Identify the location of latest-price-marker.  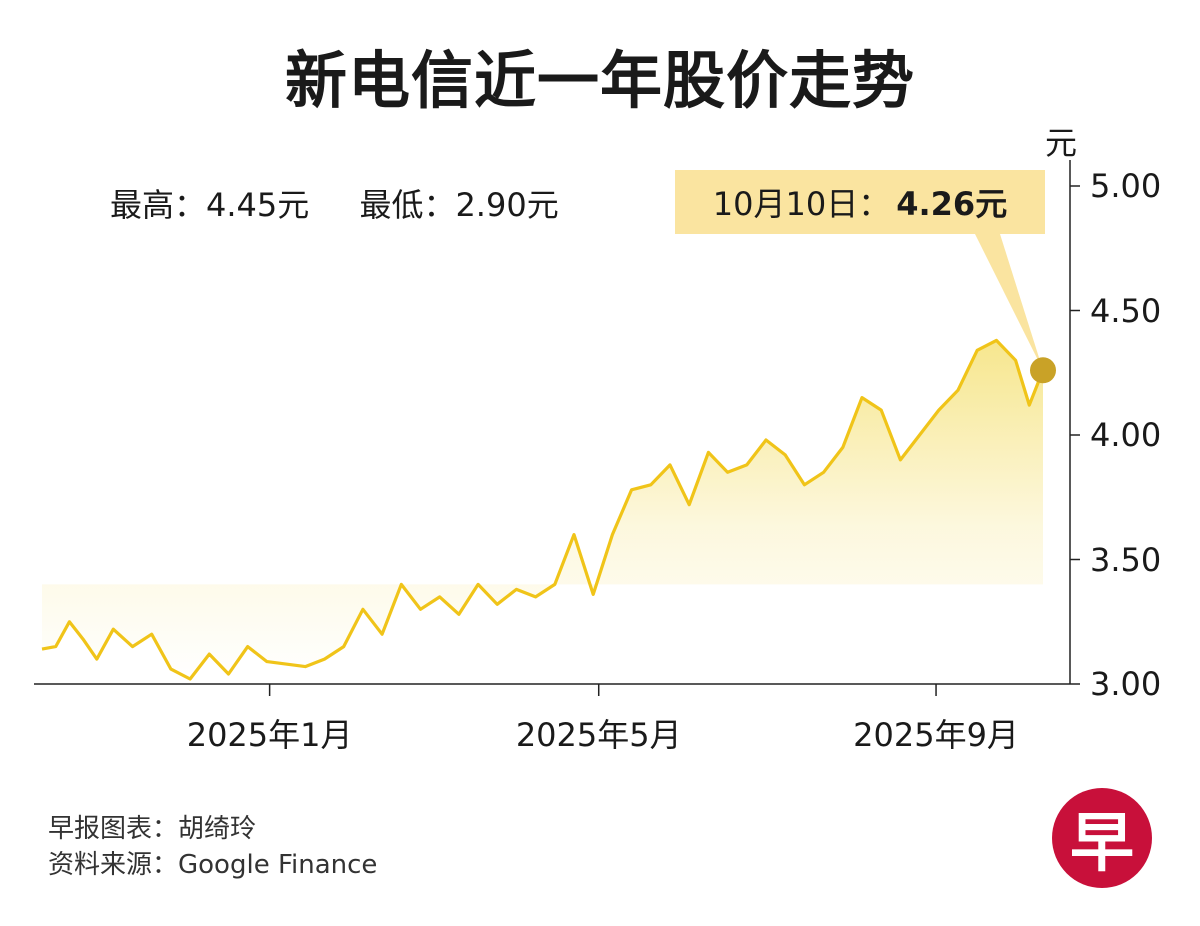
(1043, 370).